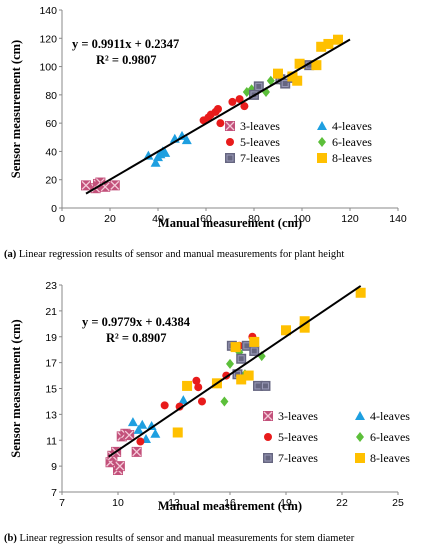  I want to click on chartb-x-tick-label: 22, so click(342, 503).